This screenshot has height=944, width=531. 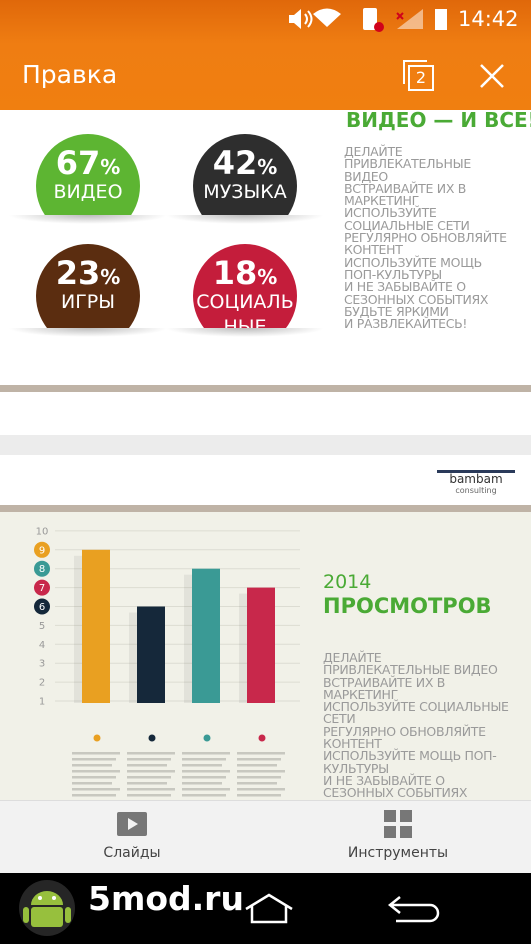 I want to click on stat-label: СОЦИАЛЬНЫЕ, so click(x=245, y=309).